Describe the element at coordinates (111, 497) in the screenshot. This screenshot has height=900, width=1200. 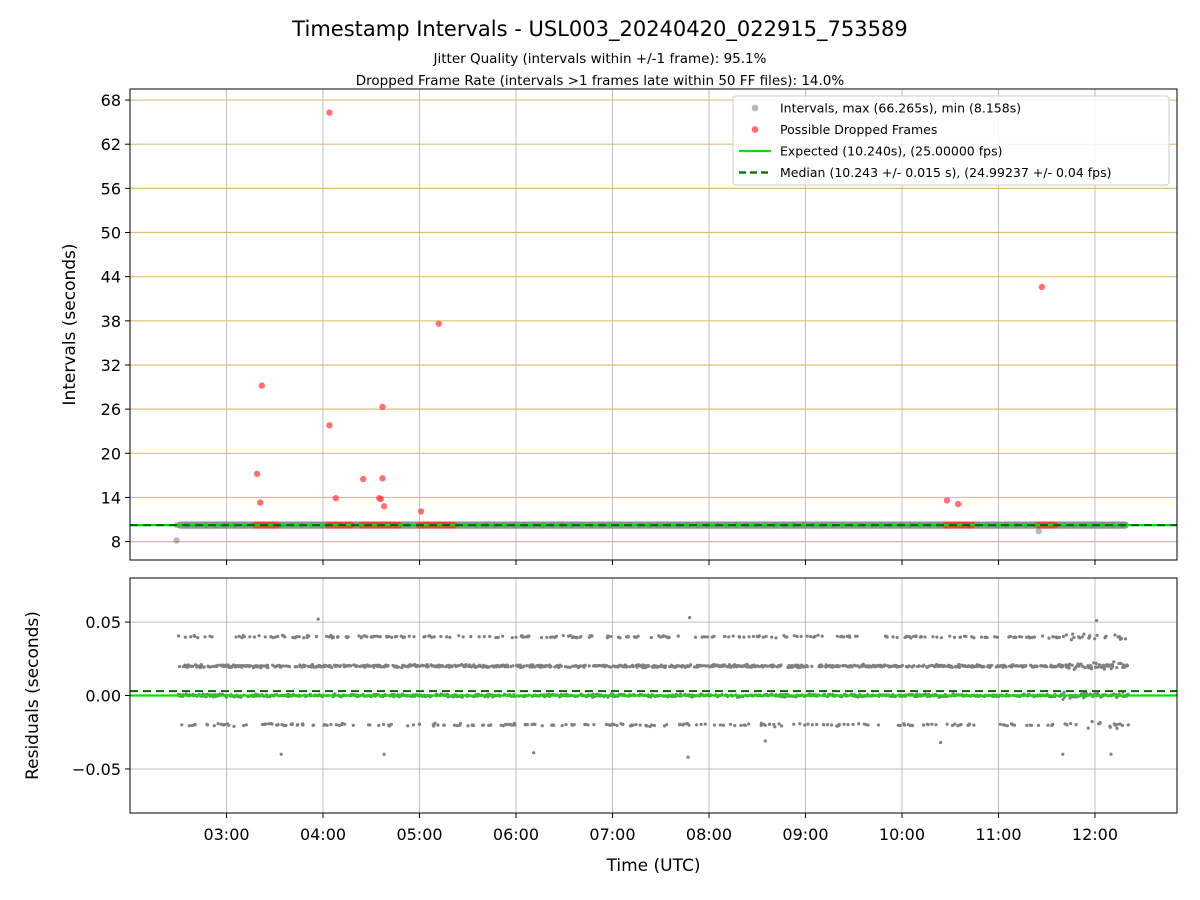
I see `y-tick-label: 14` at that location.